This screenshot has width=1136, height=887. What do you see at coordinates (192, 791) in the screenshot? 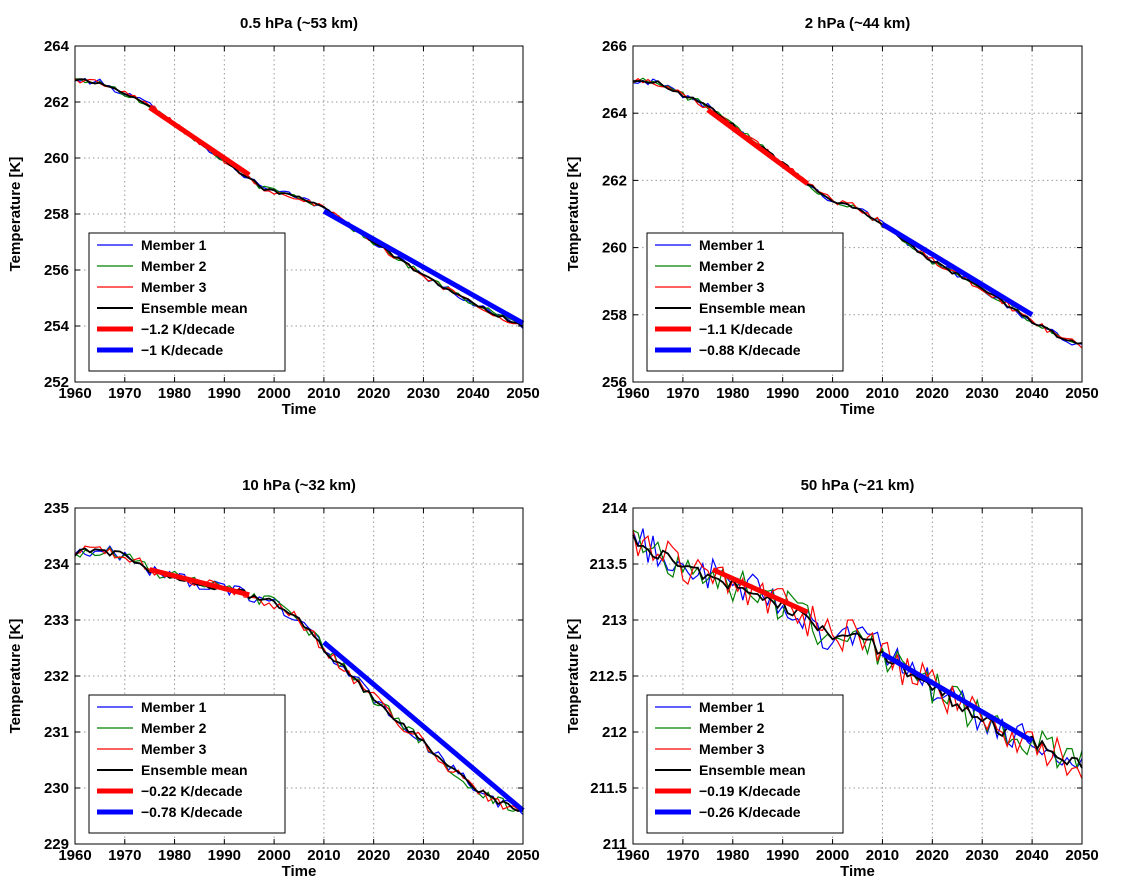
I see `legend-label: −0.22 K/decade` at bounding box center [192, 791].